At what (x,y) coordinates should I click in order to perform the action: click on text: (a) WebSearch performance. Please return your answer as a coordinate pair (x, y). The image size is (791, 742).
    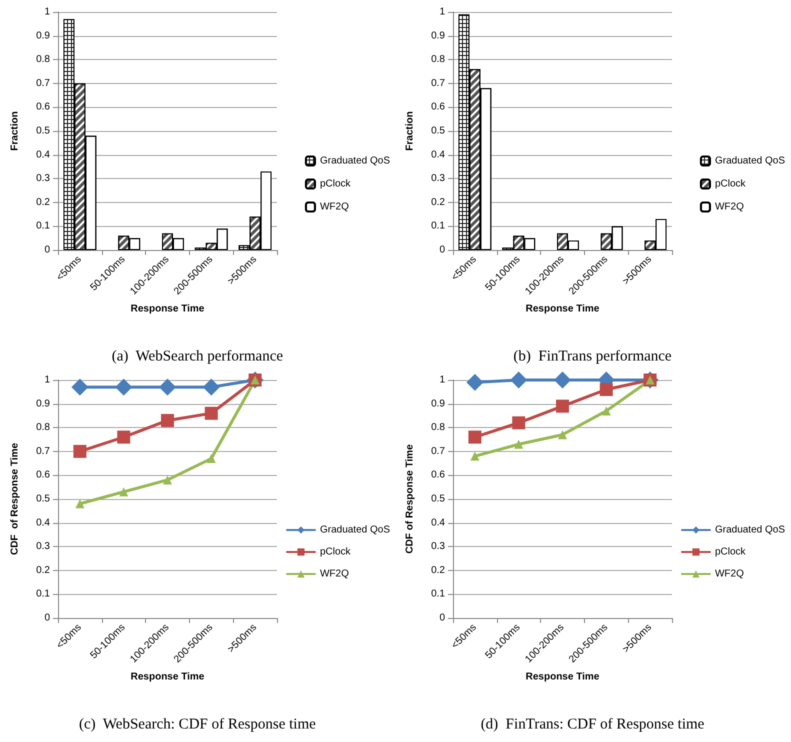
    Looking at the image, I should click on (198, 356).